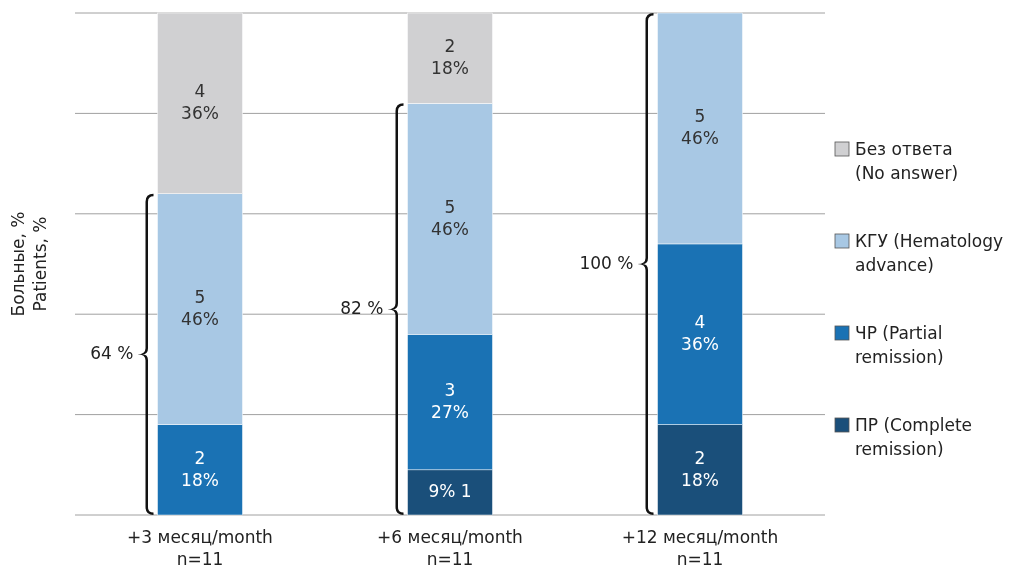 The width and height of the screenshot is (1035, 582). I want to click on x-tick-label: +3 месяц/month n=11, so click(200, 548).